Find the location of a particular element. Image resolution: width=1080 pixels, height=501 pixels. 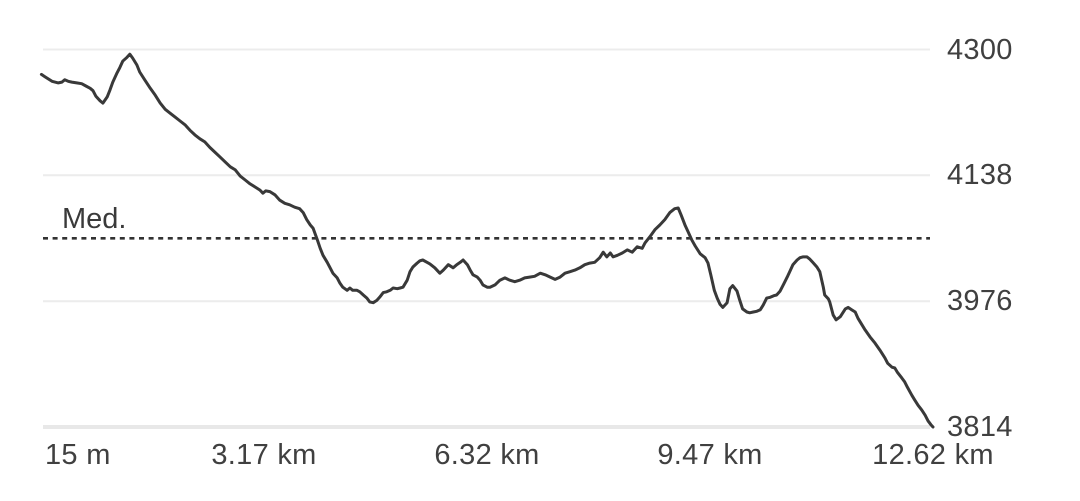

median-label: Med. is located at coordinates (94, 219).